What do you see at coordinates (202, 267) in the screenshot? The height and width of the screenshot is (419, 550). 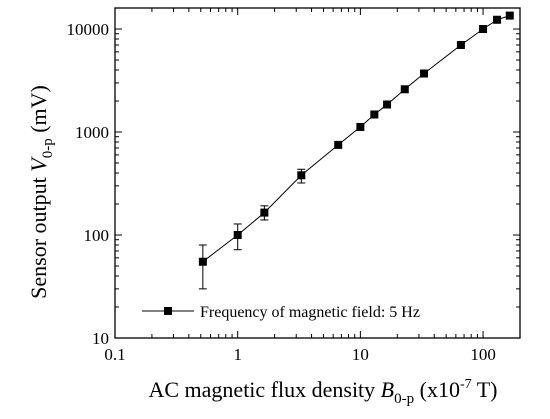 I see `error-bar` at bounding box center [202, 267].